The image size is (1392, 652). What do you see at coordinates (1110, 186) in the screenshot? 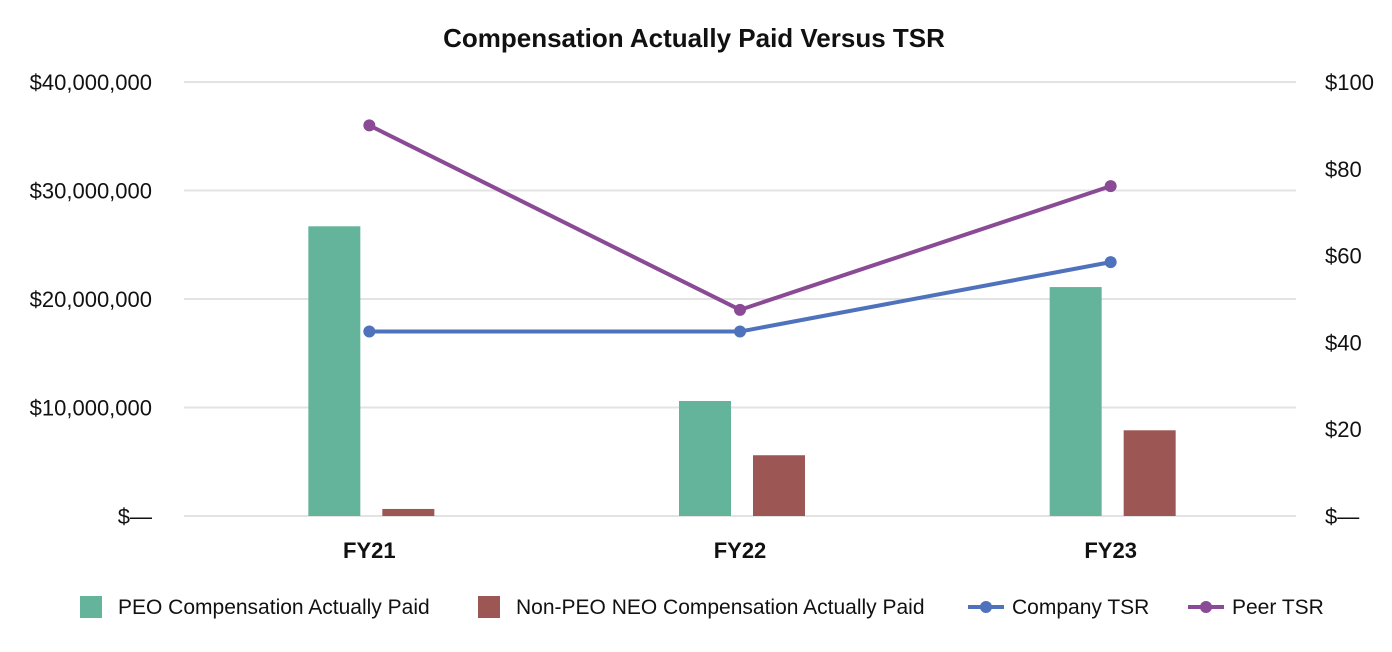
I see `point-peer-tsr-fy23` at bounding box center [1110, 186].